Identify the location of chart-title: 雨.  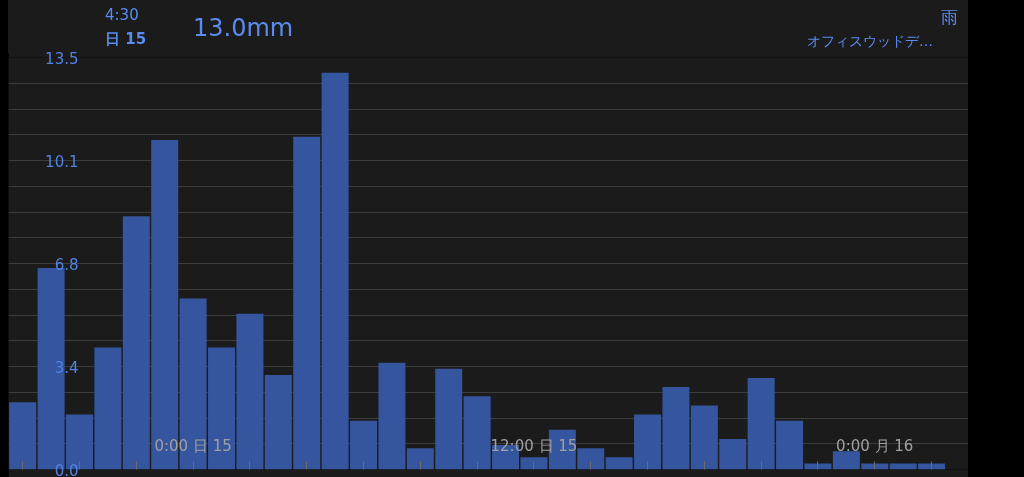
(949, 17).